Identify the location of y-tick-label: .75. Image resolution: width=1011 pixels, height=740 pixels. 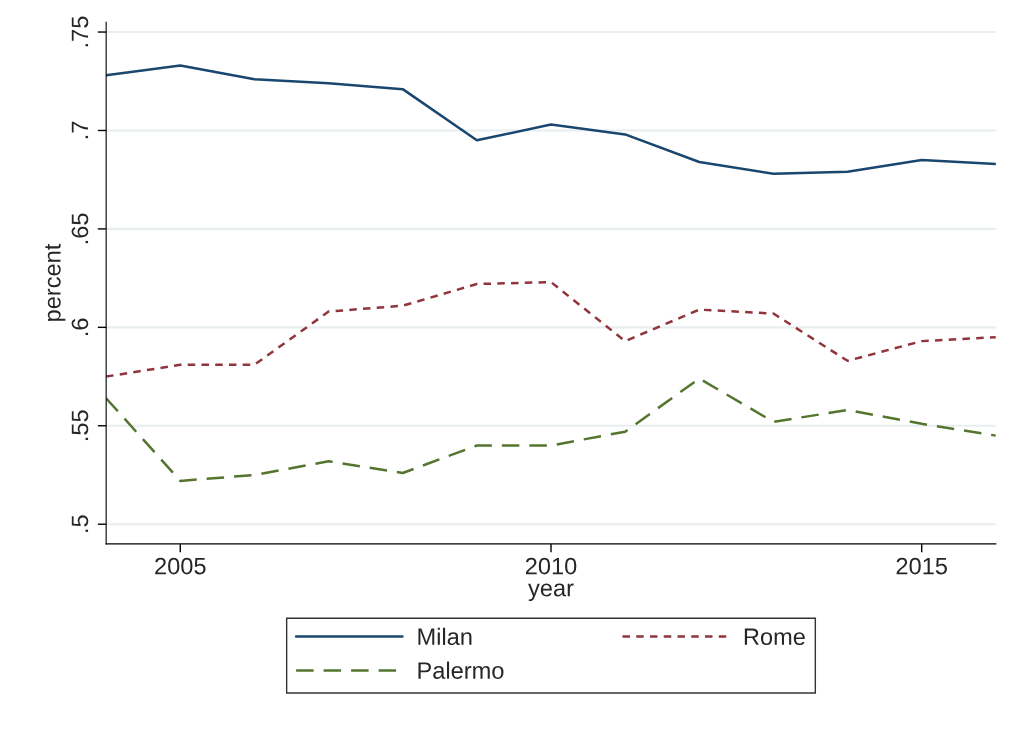
(80, 31).